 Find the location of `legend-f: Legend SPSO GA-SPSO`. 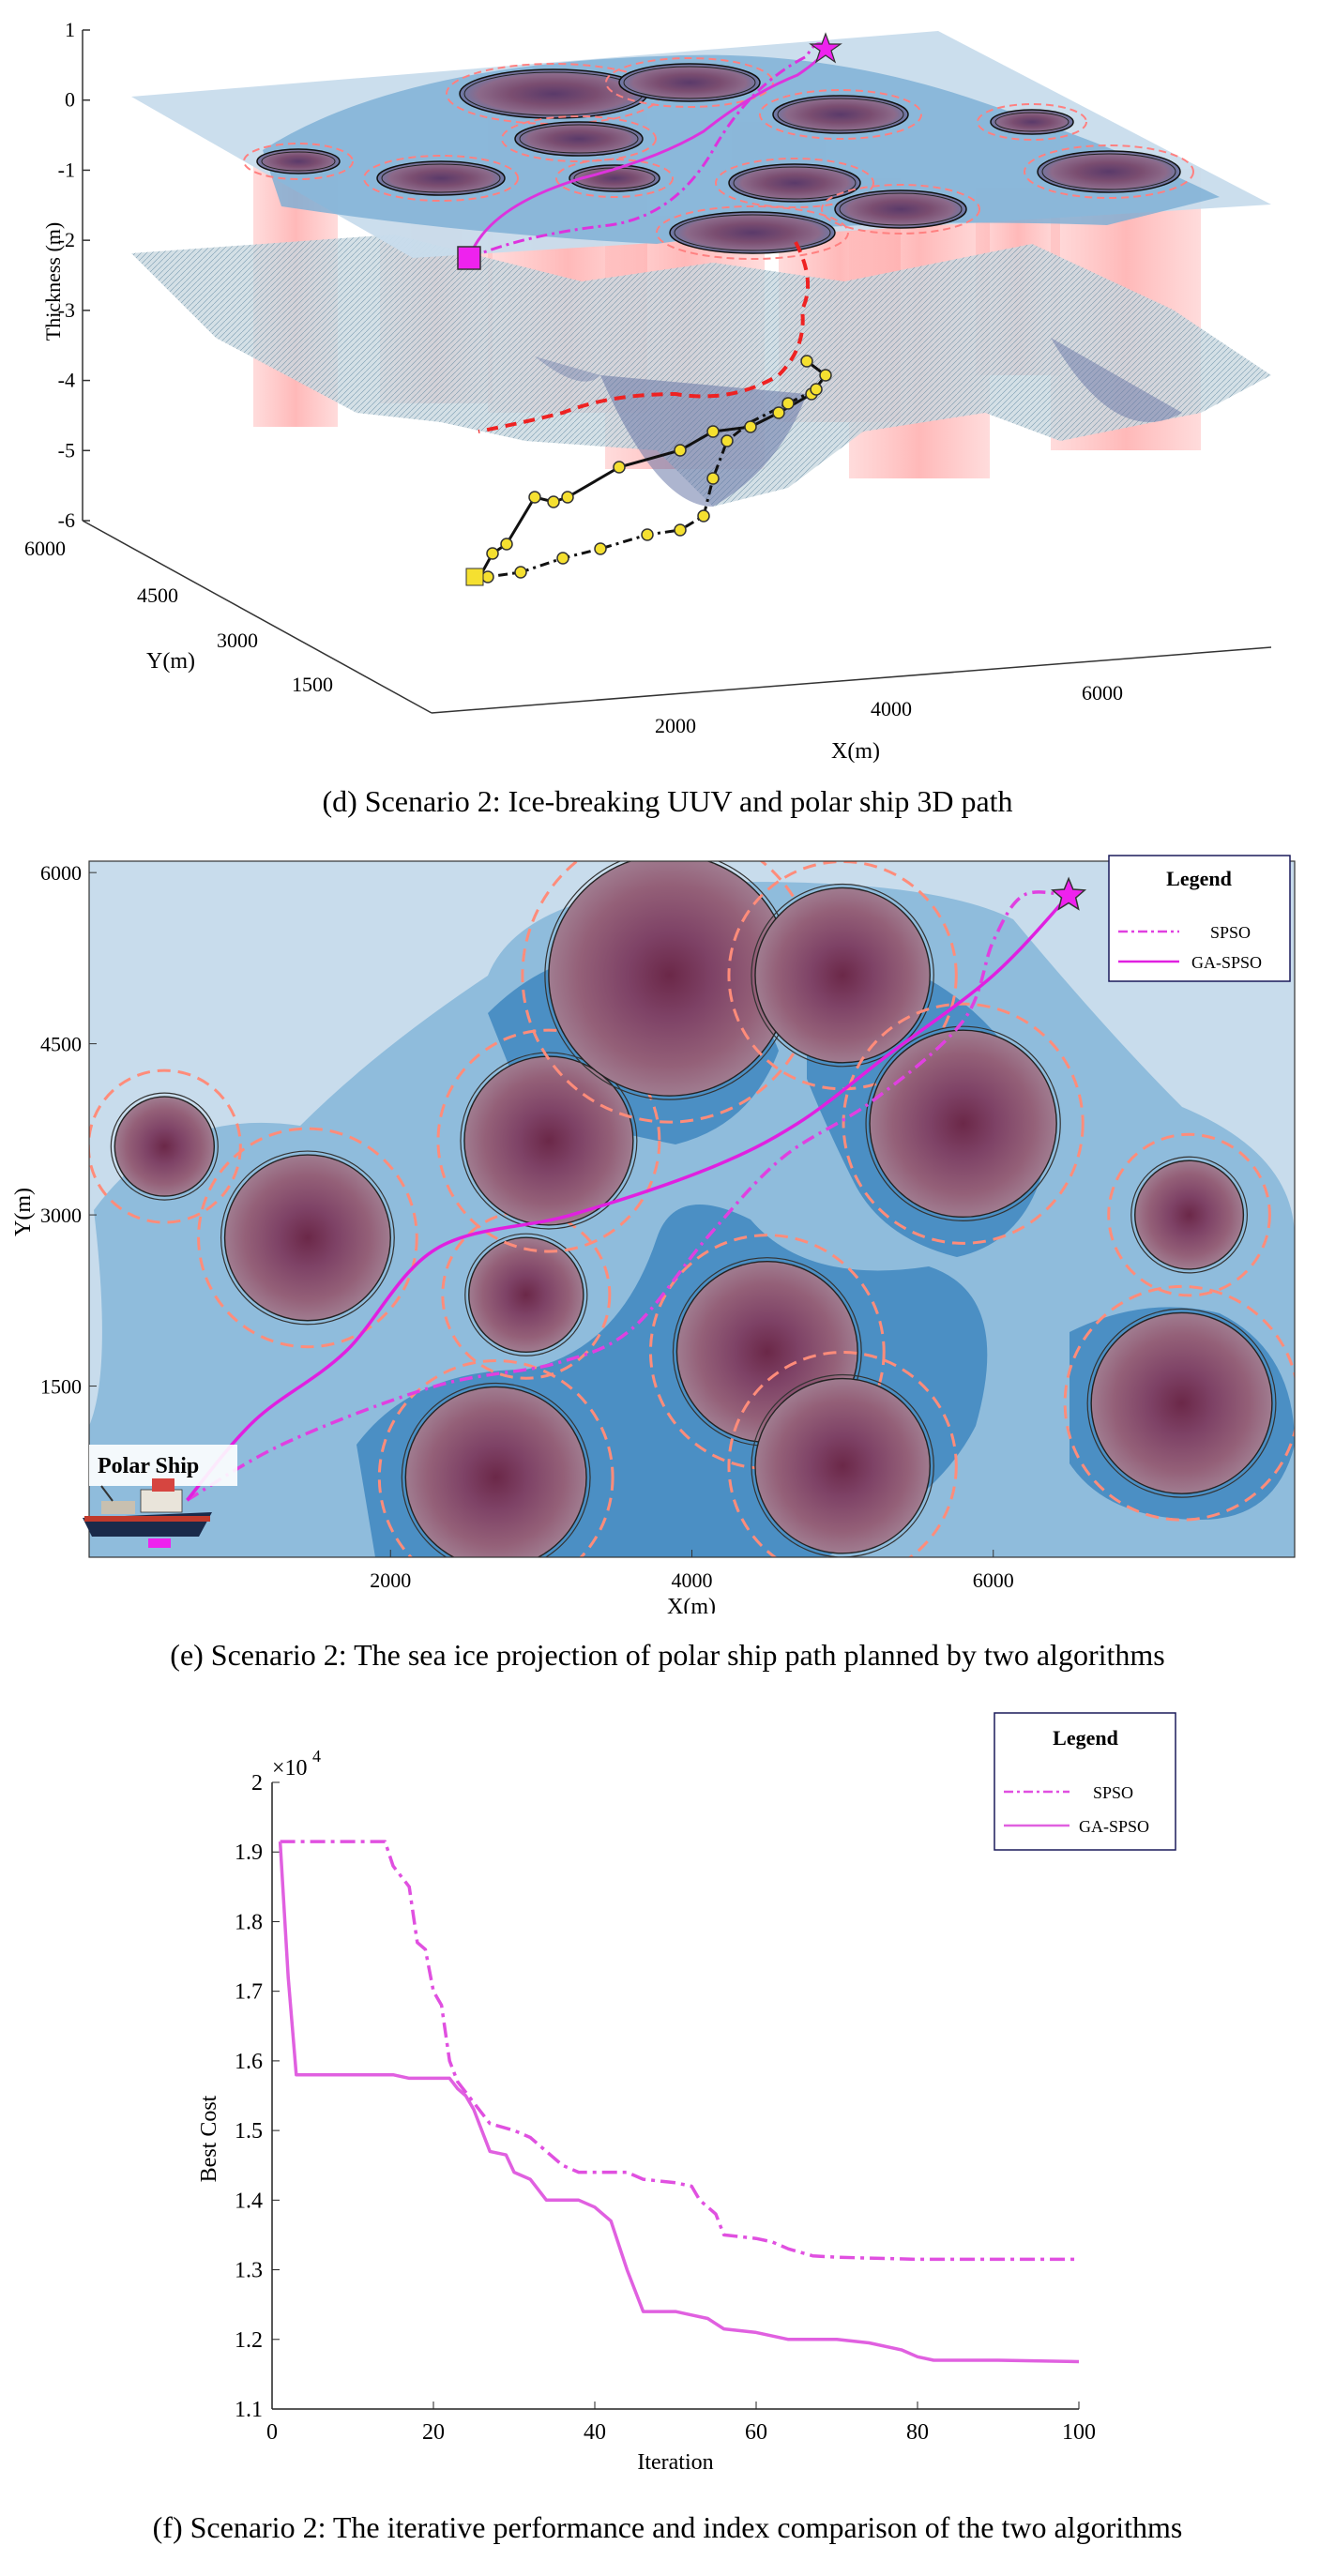

legend-f: Legend SPSO GA-SPSO is located at coordinates (1085, 1781).